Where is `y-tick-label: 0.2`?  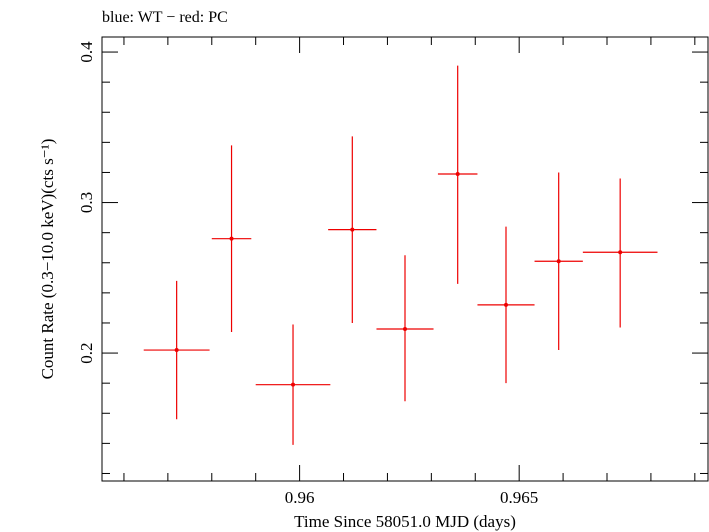
y-tick-label: 0.2 is located at coordinates (86, 352).